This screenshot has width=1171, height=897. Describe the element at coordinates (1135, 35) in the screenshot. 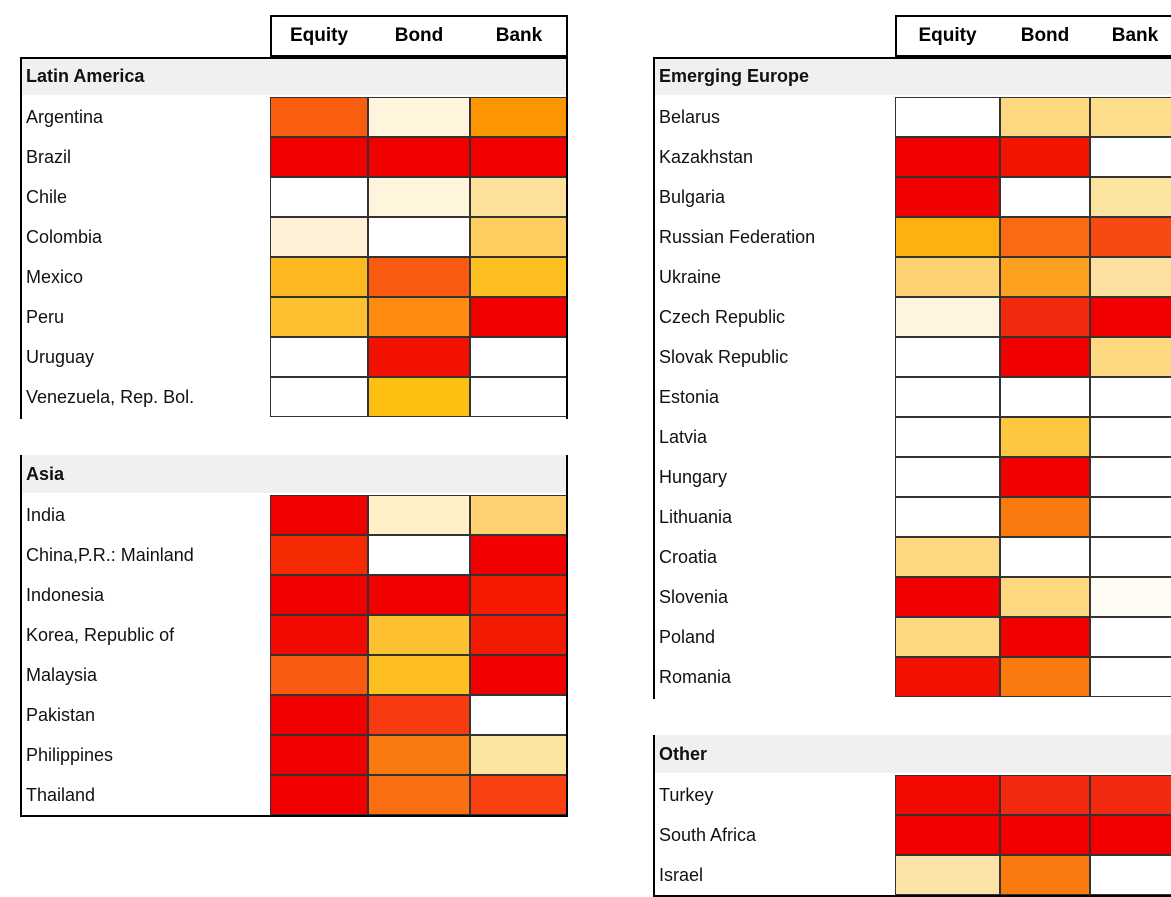

I see `column-header: Bank` at that location.